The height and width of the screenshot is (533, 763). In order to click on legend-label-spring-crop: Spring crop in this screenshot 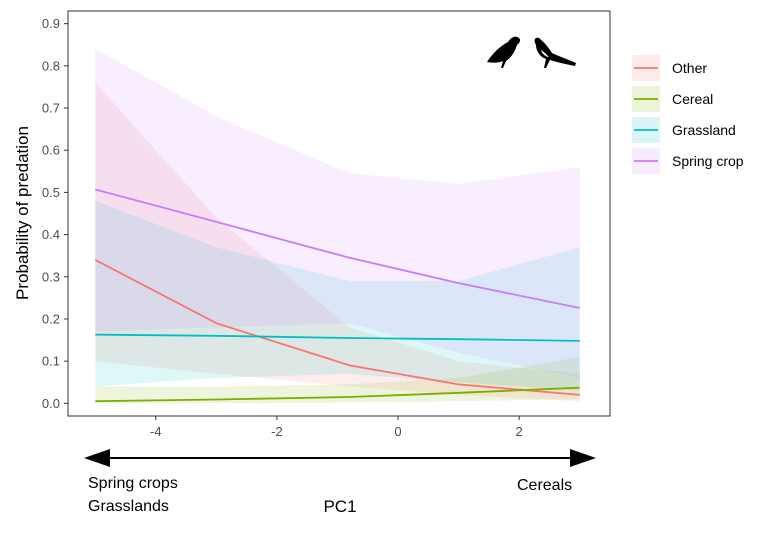, I will do `click(708, 161)`.